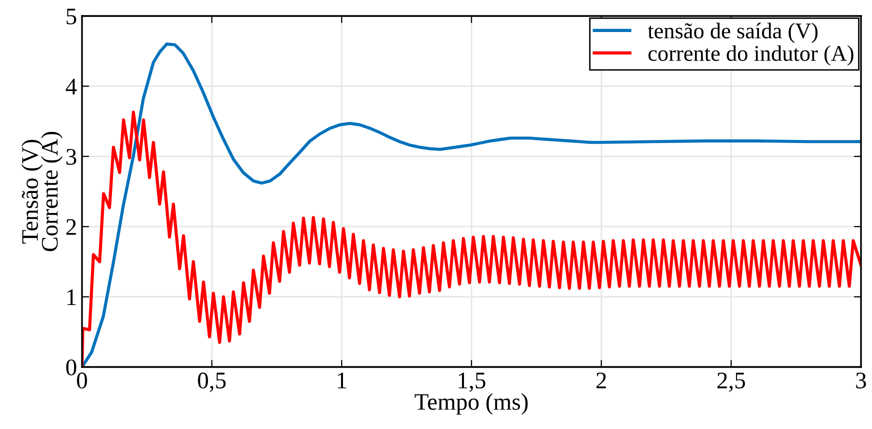 The width and height of the screenshot is (872, 429). What do you see at coordinates (71, 227) in the screenshot?
I see `y-tick-label: 2` at bounding box center [71, 227].